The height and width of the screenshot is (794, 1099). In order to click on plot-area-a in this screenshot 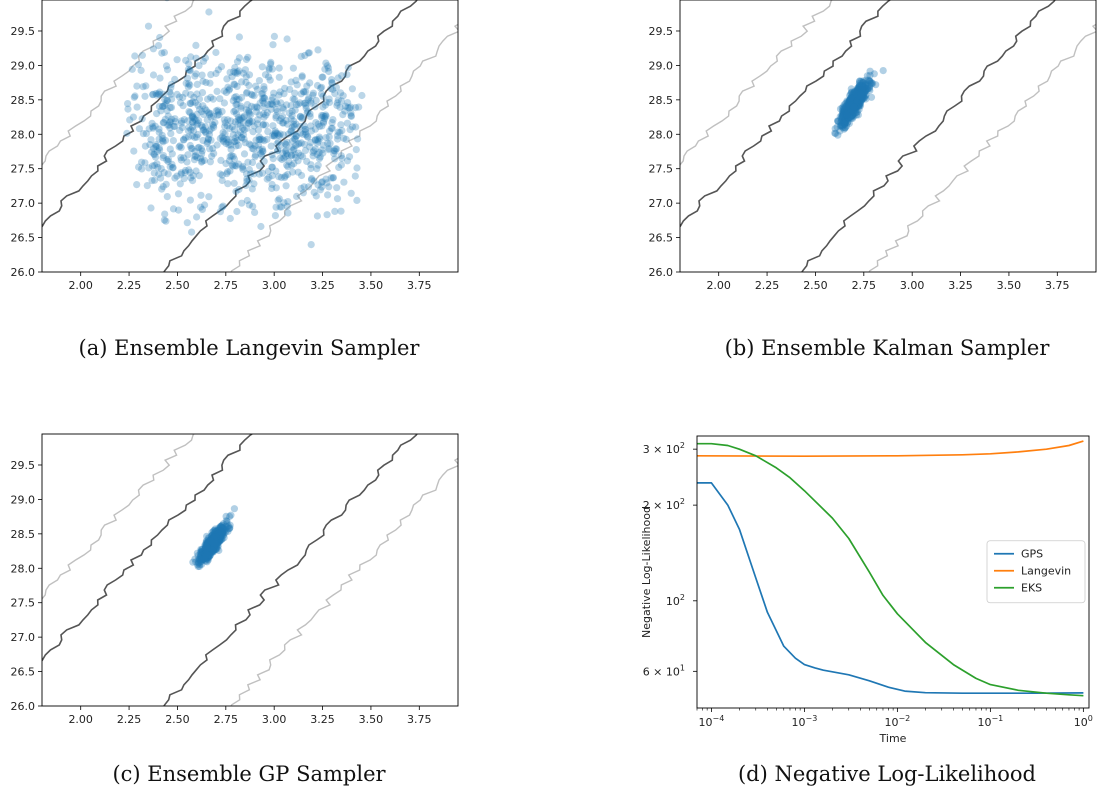, I will do `click(250, 136)`.